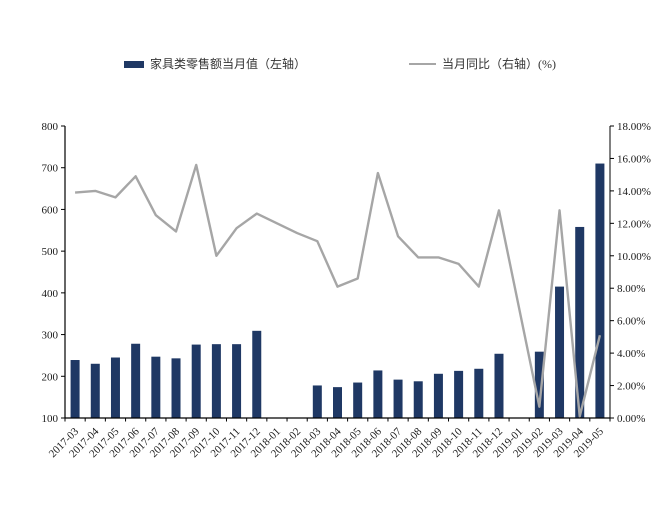 This screenshot has width=664, height=525. What do you see at coordinates (634, 127) in the screenshot?
I see `svg-text: 18.00%` at bounding box center [634, 127].